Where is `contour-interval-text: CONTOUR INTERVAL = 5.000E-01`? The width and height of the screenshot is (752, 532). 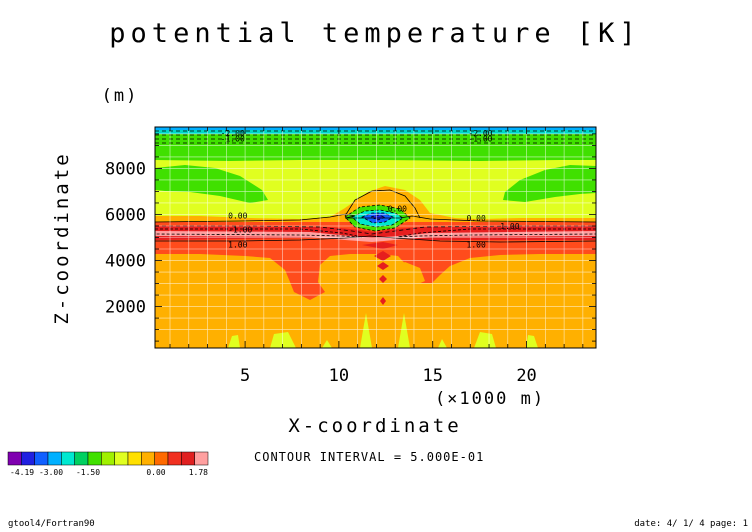 contour-interval-text: CONTOUR INTERVAL = 5.000E-01 is located at coordinates (369, 457).